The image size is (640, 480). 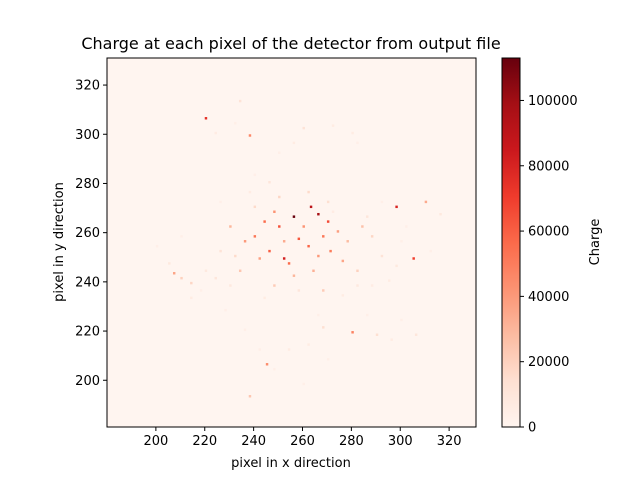 I want to click on colorbar-tick-label: 20000, so click(x=548, y=362).